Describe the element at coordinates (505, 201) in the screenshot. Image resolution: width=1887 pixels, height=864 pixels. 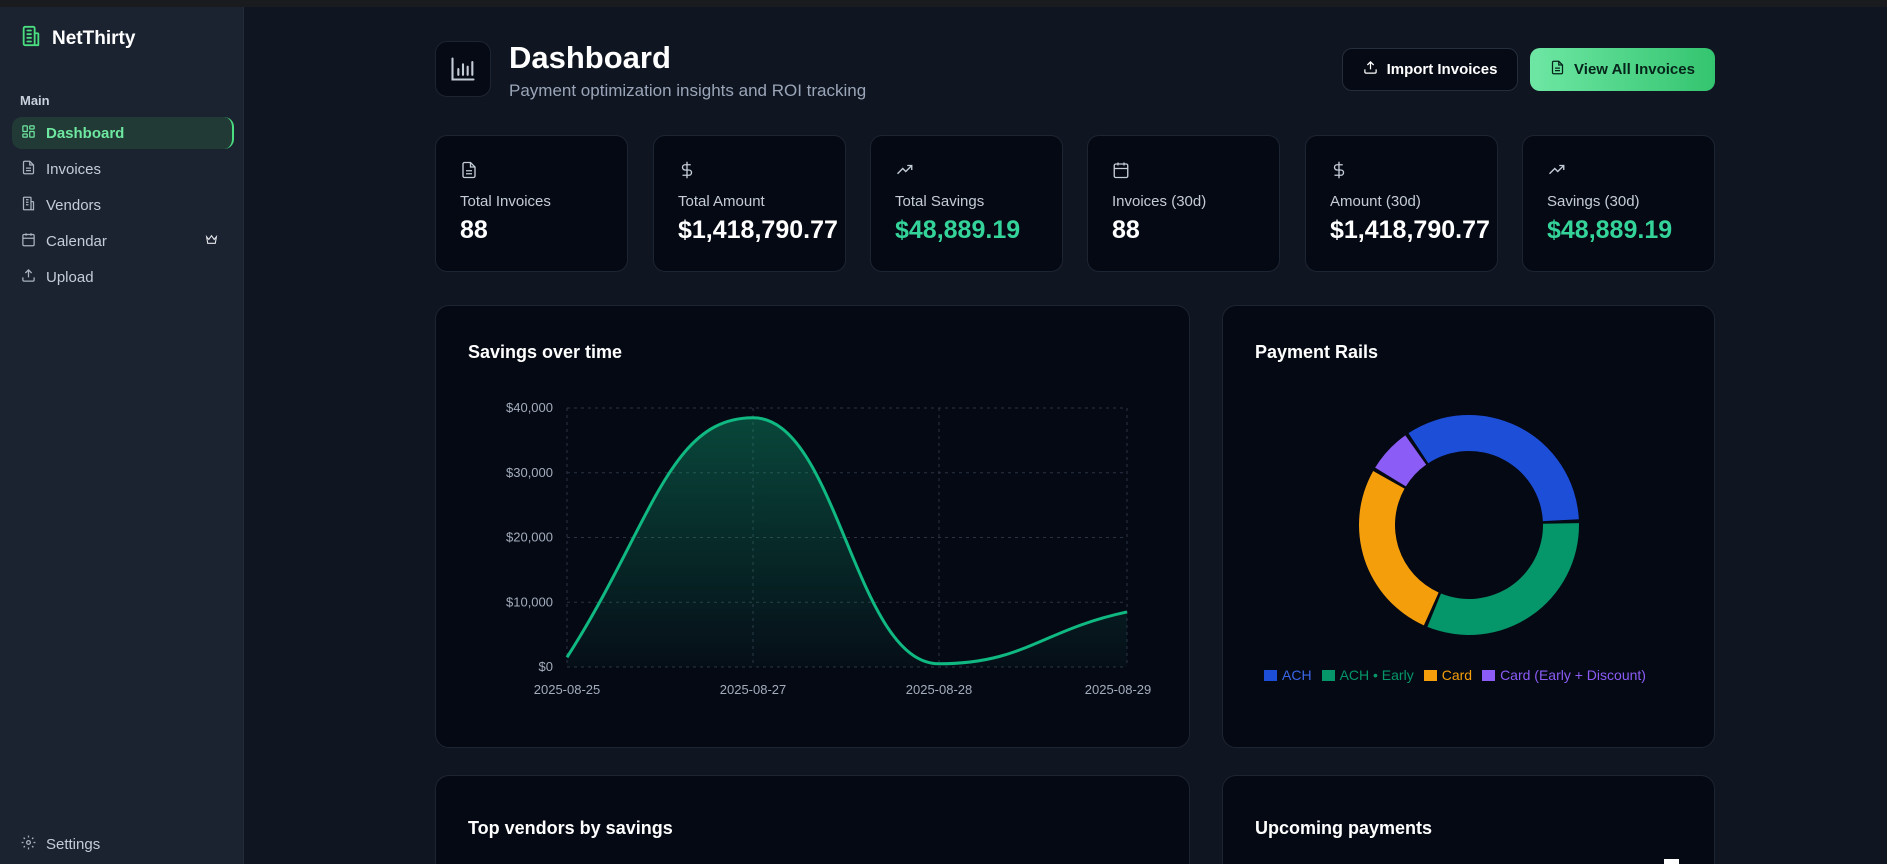
I see `stat-label: Total Invoices` at that location.